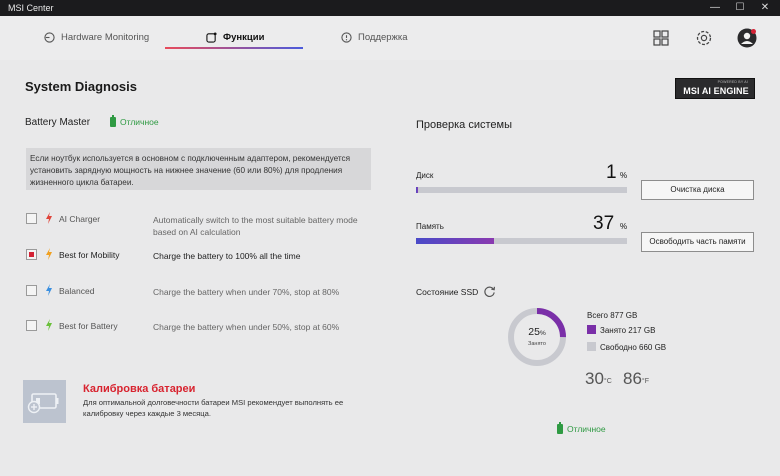 The height and width of the screenshot is (476, 780). Describe the element at coordinates (537, 344) in the screenshot. I see `ssd-used-caption: Занято` at that location.